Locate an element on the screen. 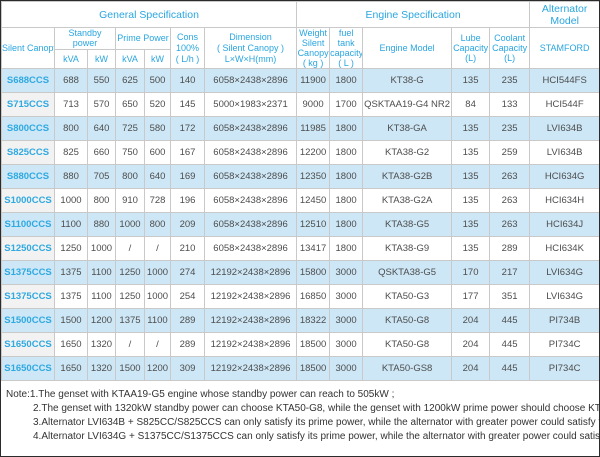 Image resolution: width=600 pixels, height=457 pixels. data-cell: HCI634G is located at coordinates (564, 176).